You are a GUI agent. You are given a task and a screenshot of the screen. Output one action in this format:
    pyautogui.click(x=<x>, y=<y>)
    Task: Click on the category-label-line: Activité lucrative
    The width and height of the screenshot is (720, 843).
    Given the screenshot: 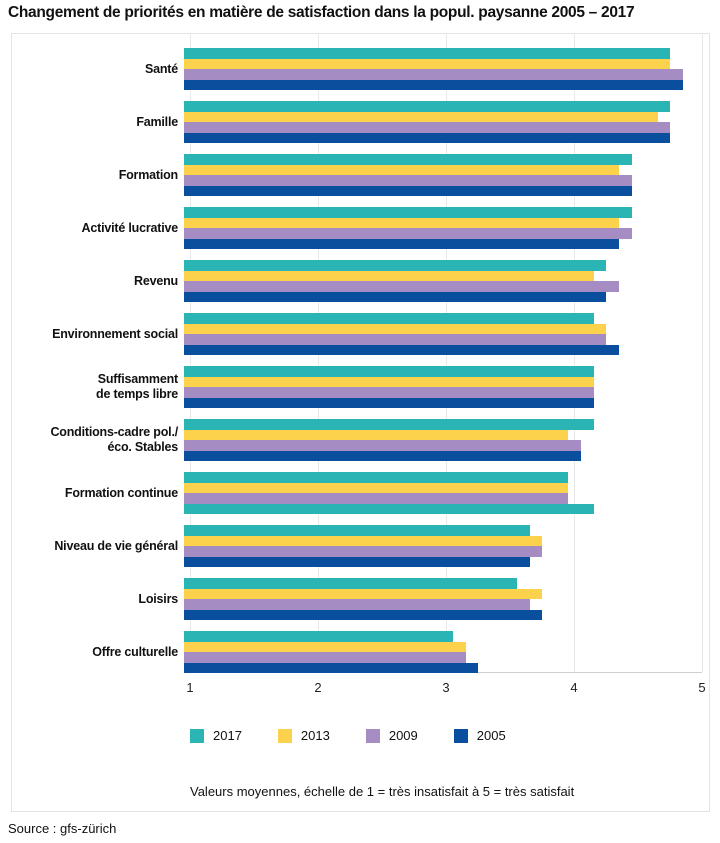 What is the action you would take?
    pyautogui.click(x=130, y=227)
    